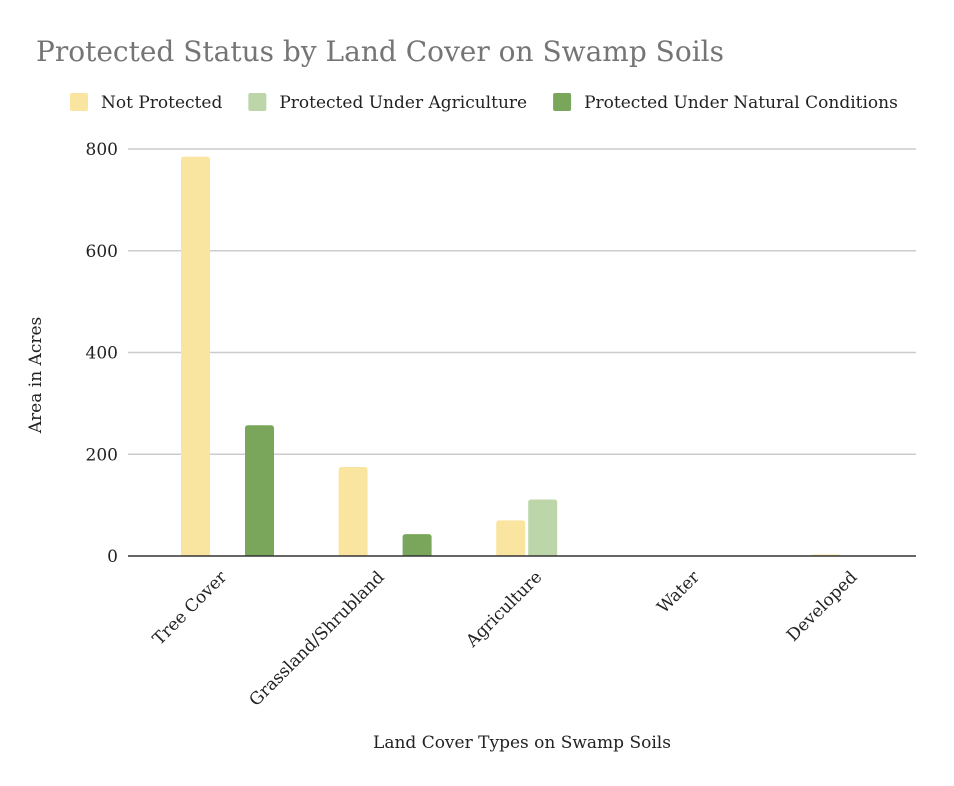  I want to click on y-tick-label: 400, so click(102, 354).